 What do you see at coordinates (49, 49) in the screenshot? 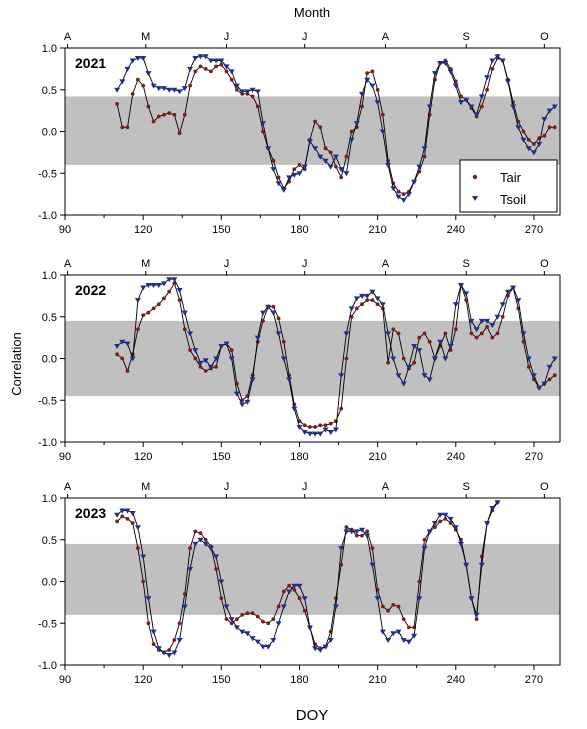
I see `y-tick-label: 1.0` at bounding box center [49, 49].